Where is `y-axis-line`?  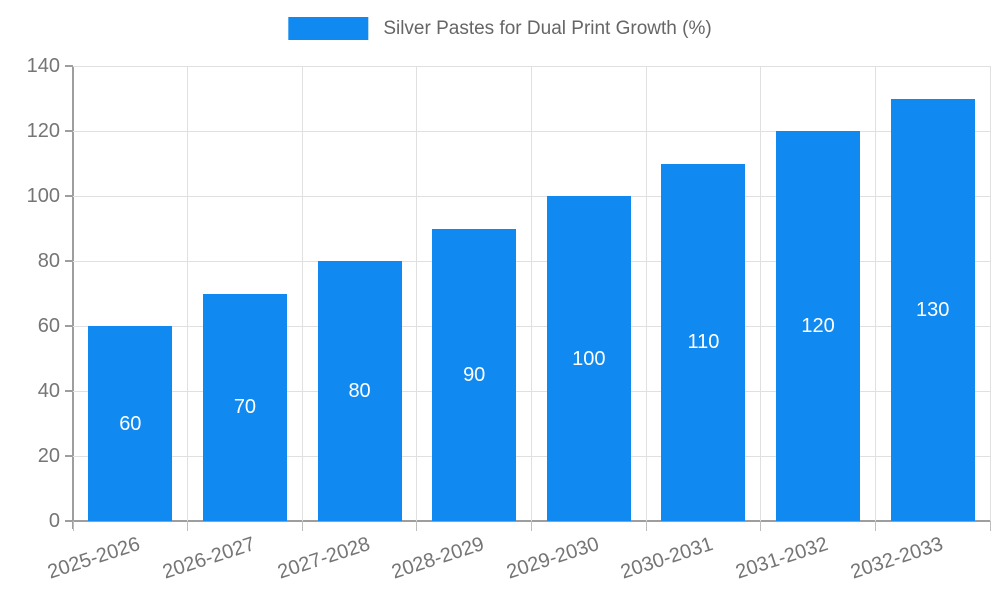
y-axis-line is located at coordinates (73, 297).